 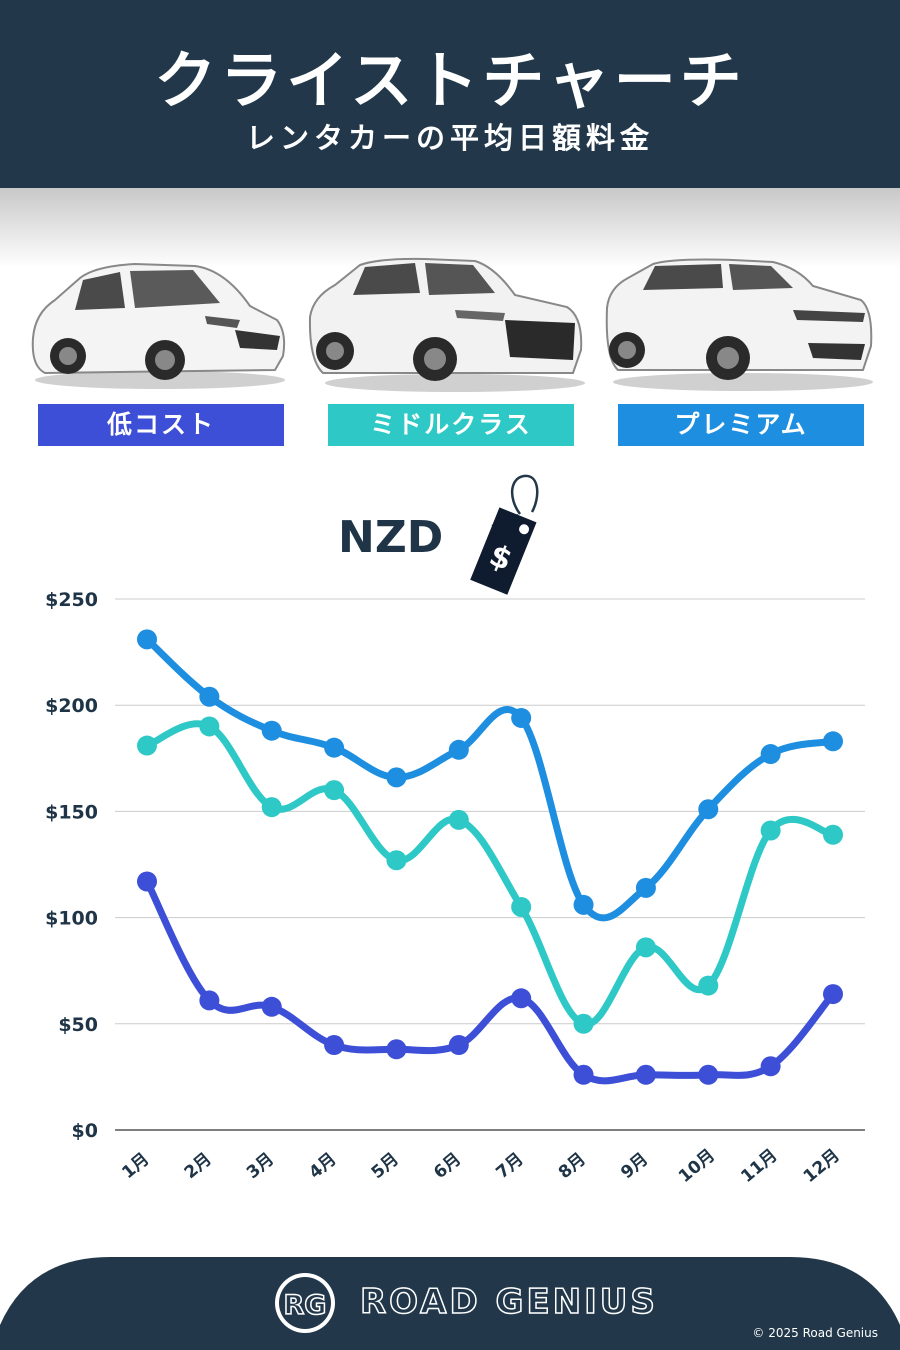 What do you see at coordinates (741, 425) in the screenshot?
I see `premium-label: プレミアム` at bounding box center [741, 425].